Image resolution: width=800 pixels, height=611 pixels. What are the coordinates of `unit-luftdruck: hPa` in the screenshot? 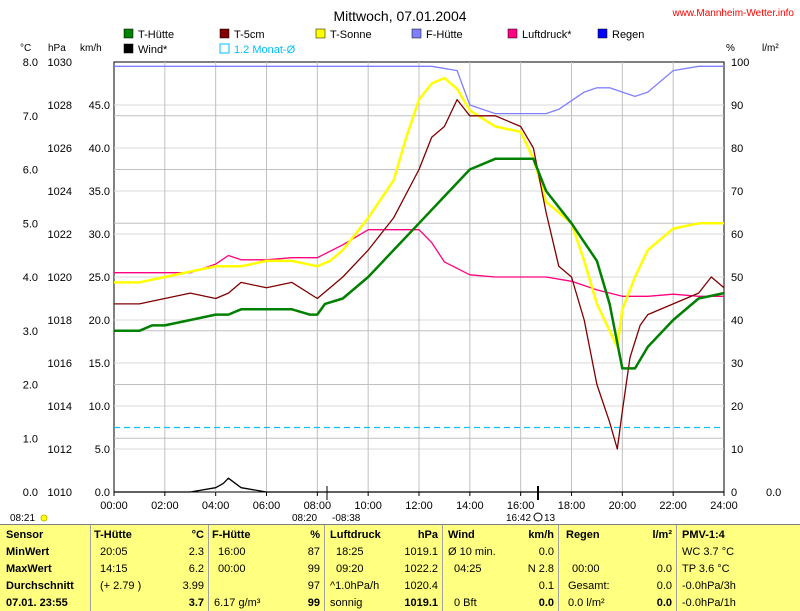 It's located at (427, 535).